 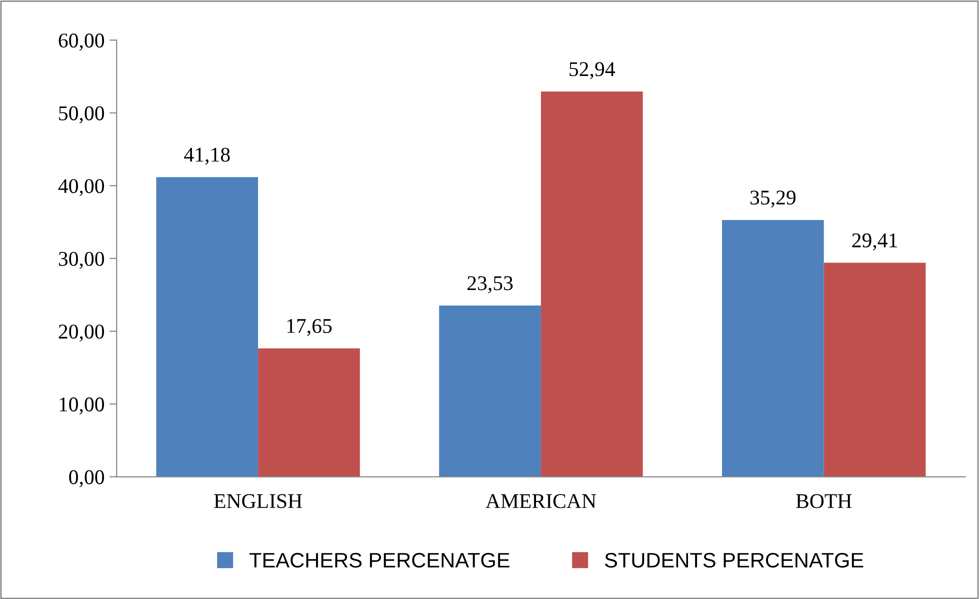 I want to click on legend-label: STUDENTS PERCENATGE, so click(x=734, y=560).